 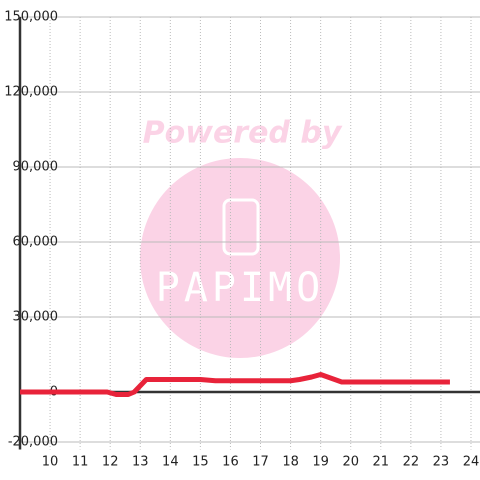 I want to click on y-tick-label: 150,000, so click(x=31, y=17).